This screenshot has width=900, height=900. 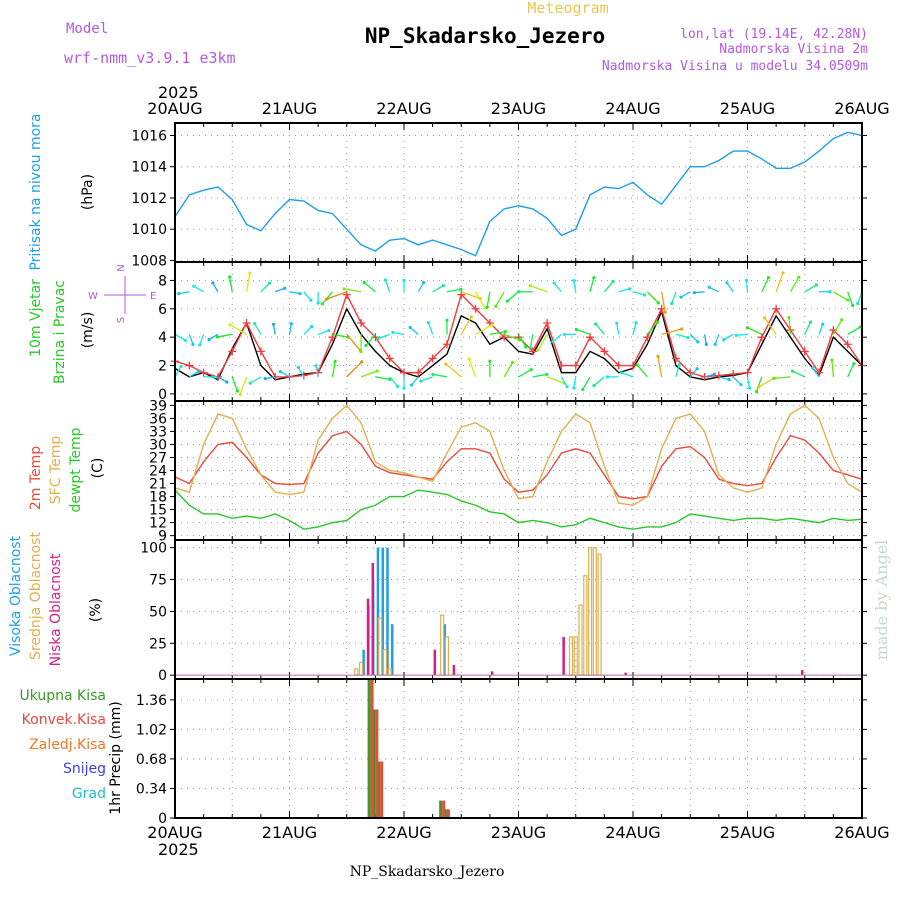 What do you see at coordinates (36, 478) in the screenshot?
I see `ylabel-temp2m: 2m Temp` at bounding box center [36, 478].